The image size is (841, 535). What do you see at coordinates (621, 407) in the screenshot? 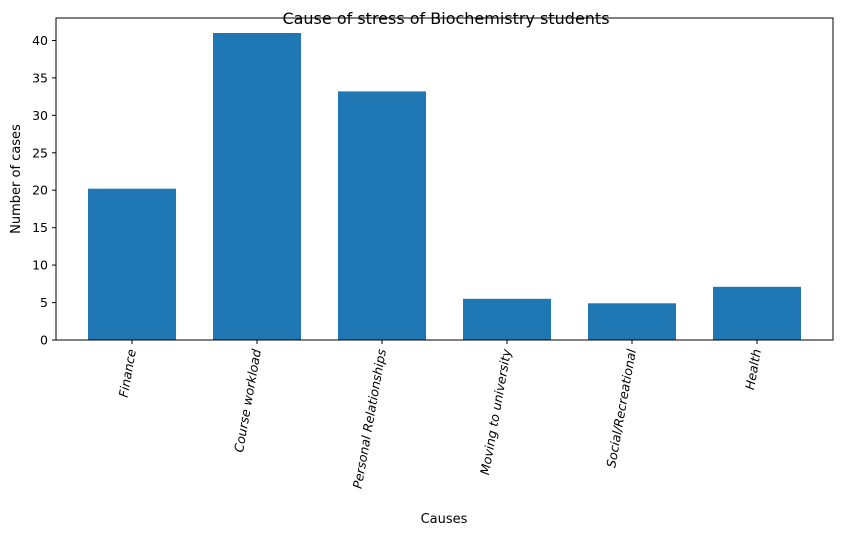
I see `x-tick-label-4: Social/Recreational` at bounding box center [621, 407].